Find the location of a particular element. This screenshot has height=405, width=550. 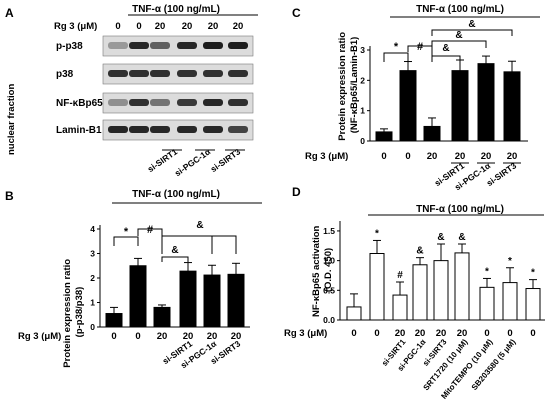

panel-c-sig-label: # is located at coordinates (420, 47).